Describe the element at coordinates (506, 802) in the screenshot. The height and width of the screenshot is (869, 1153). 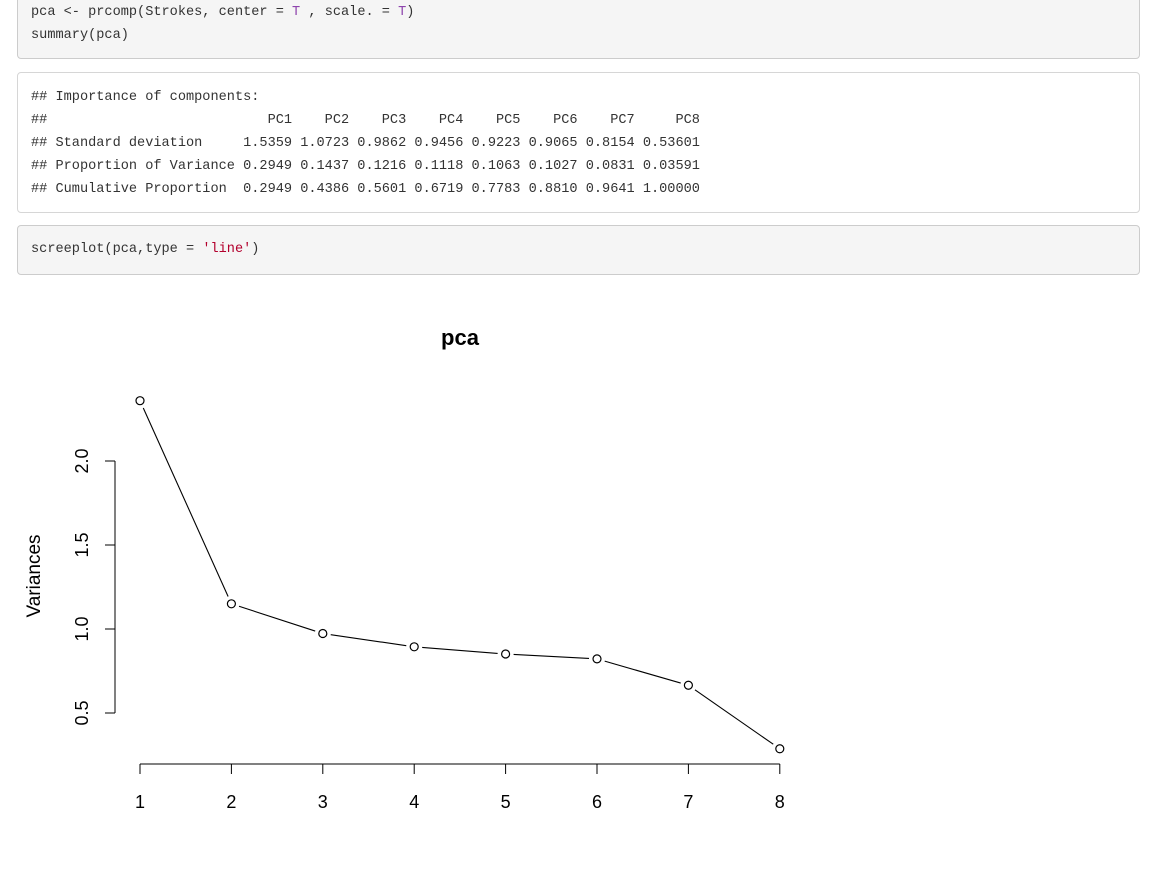
I see `x-tick-label: 5` at that location.